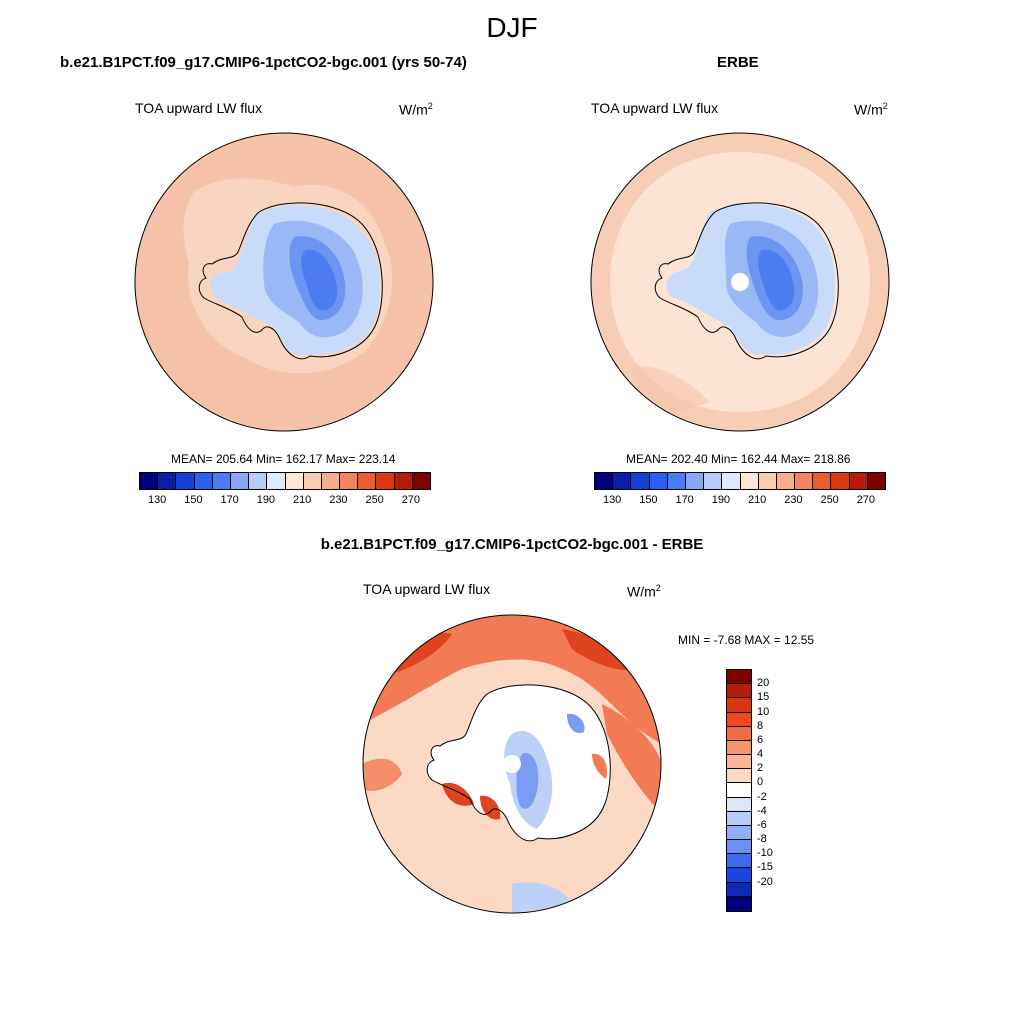  I want to click on panel2-units: W/m2, so click(871, 109).